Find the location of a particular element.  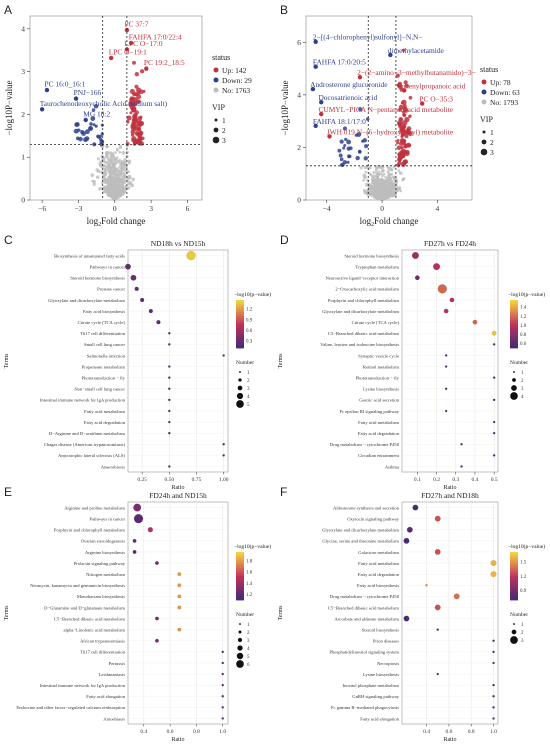

legend-status-marker is located at coordinates (484, 102).